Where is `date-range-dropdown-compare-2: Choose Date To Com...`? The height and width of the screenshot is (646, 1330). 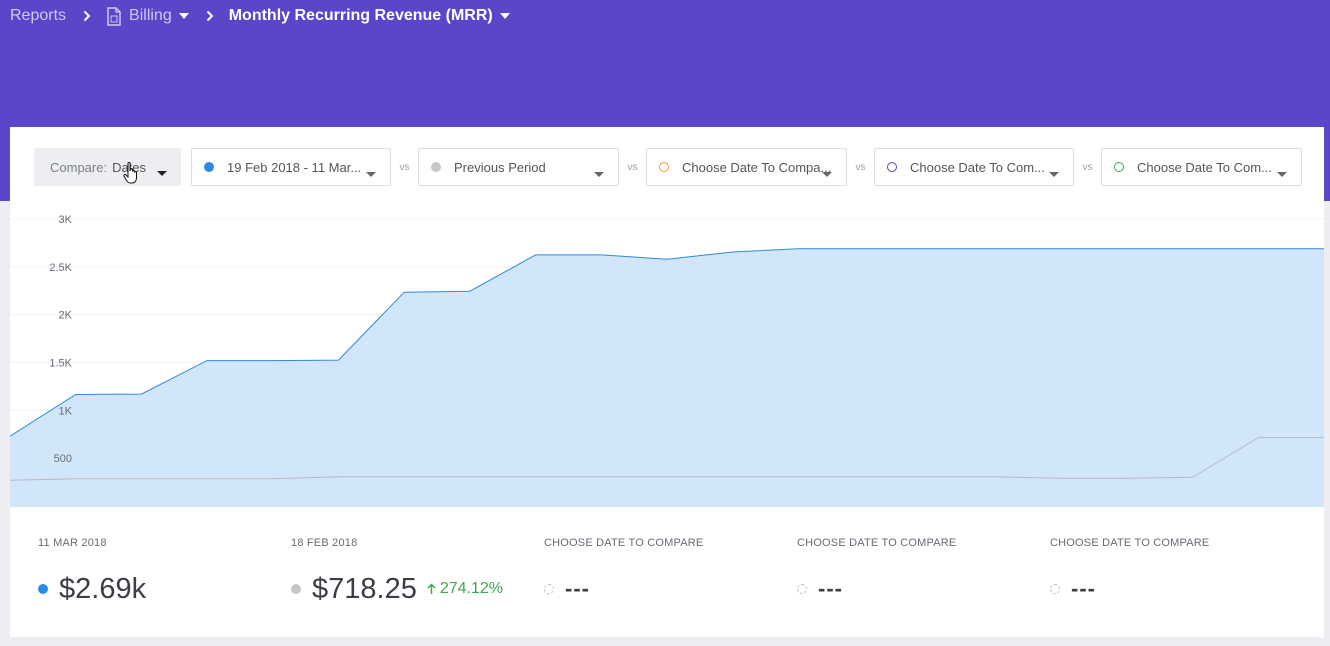
date-range-dropdown-compare-2: Choose Date To Com... is located at coordinates (974, 167).